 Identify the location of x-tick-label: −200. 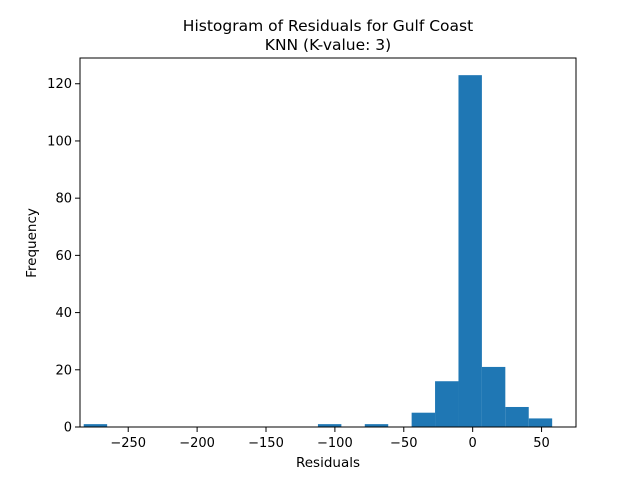
(197, 443).